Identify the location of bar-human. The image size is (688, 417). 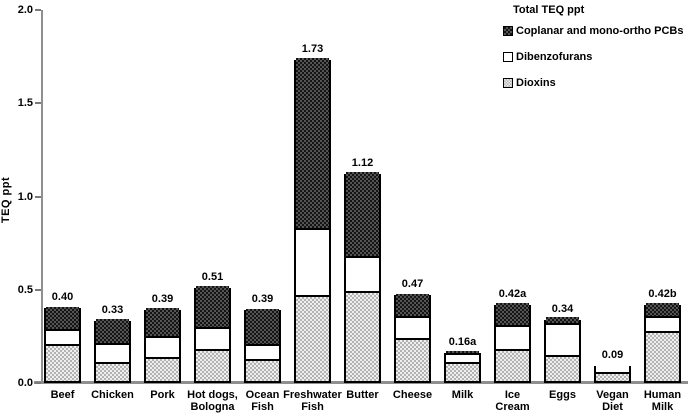
(662, 343).